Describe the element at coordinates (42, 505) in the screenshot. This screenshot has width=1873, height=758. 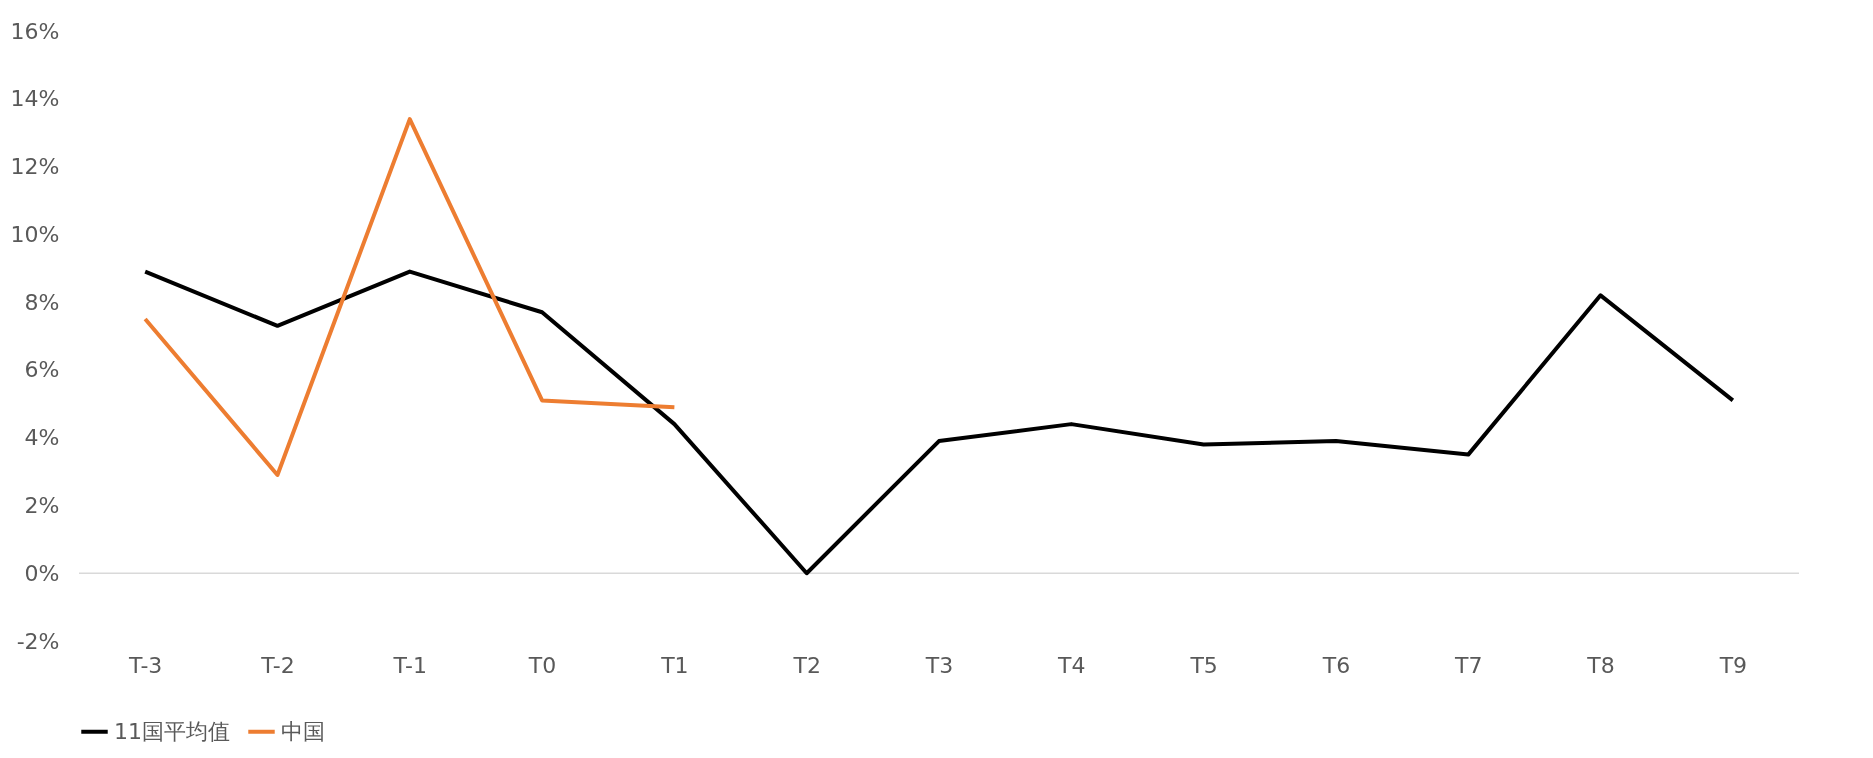
I see `y-tick-label: 2%` at that location.